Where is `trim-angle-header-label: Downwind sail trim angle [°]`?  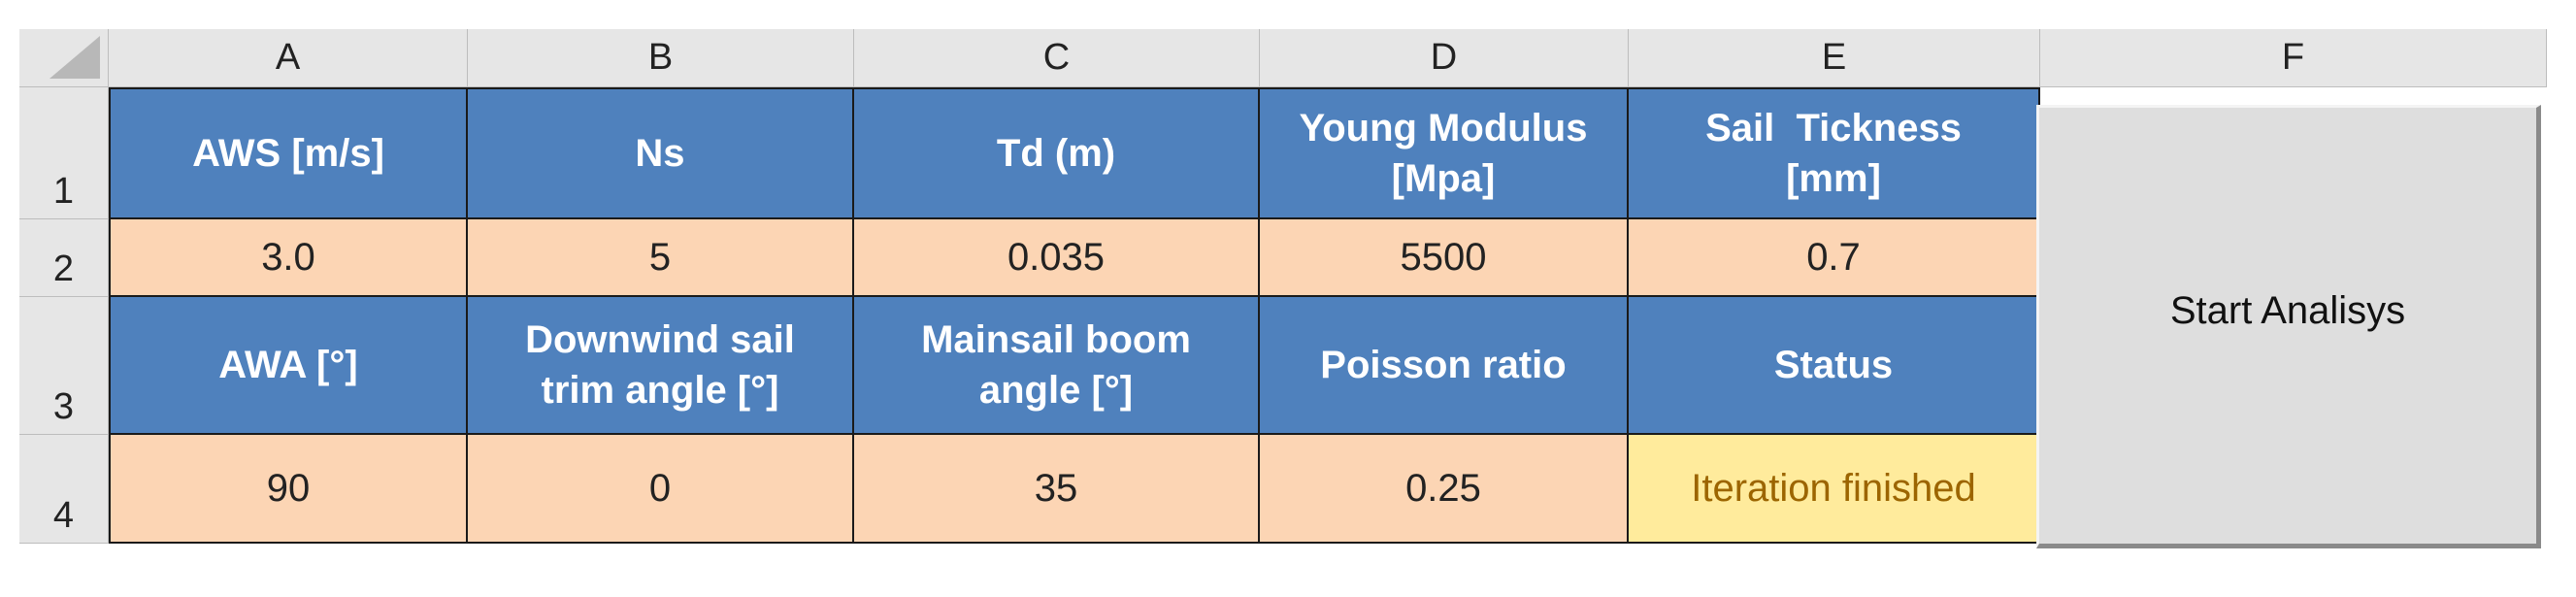 trim-angle-header-label: Downwind sail trim angle [°] is located at coordinates (660, 365).